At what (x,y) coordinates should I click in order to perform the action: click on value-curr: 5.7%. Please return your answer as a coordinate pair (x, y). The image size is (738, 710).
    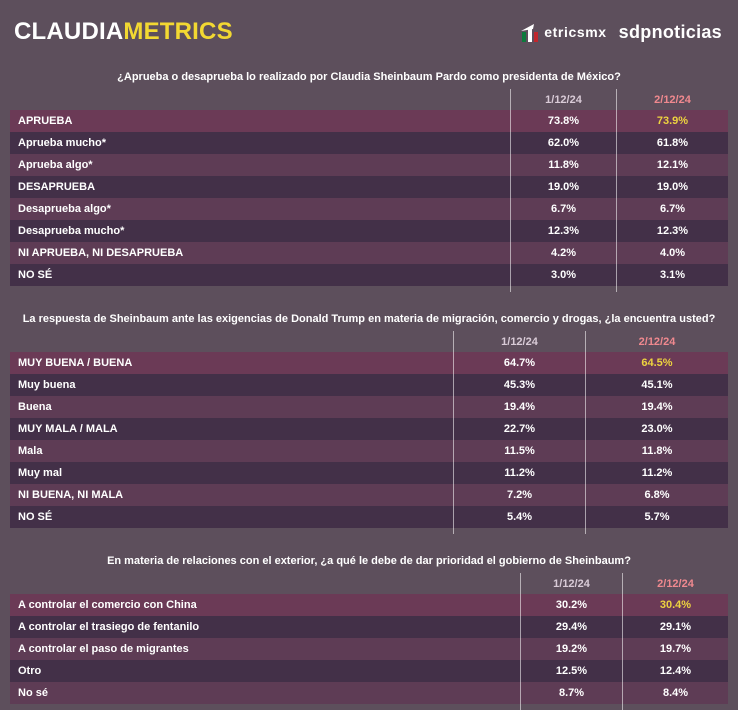
    Looking at the image, I should click on (656, 517).